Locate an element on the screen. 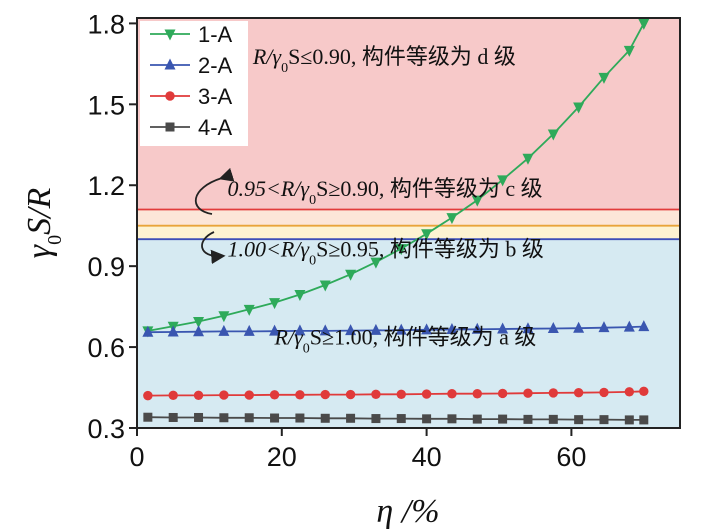 The image size is (707, 531). legend-label-2-A: 2-A is located at coordinates (215, 65).